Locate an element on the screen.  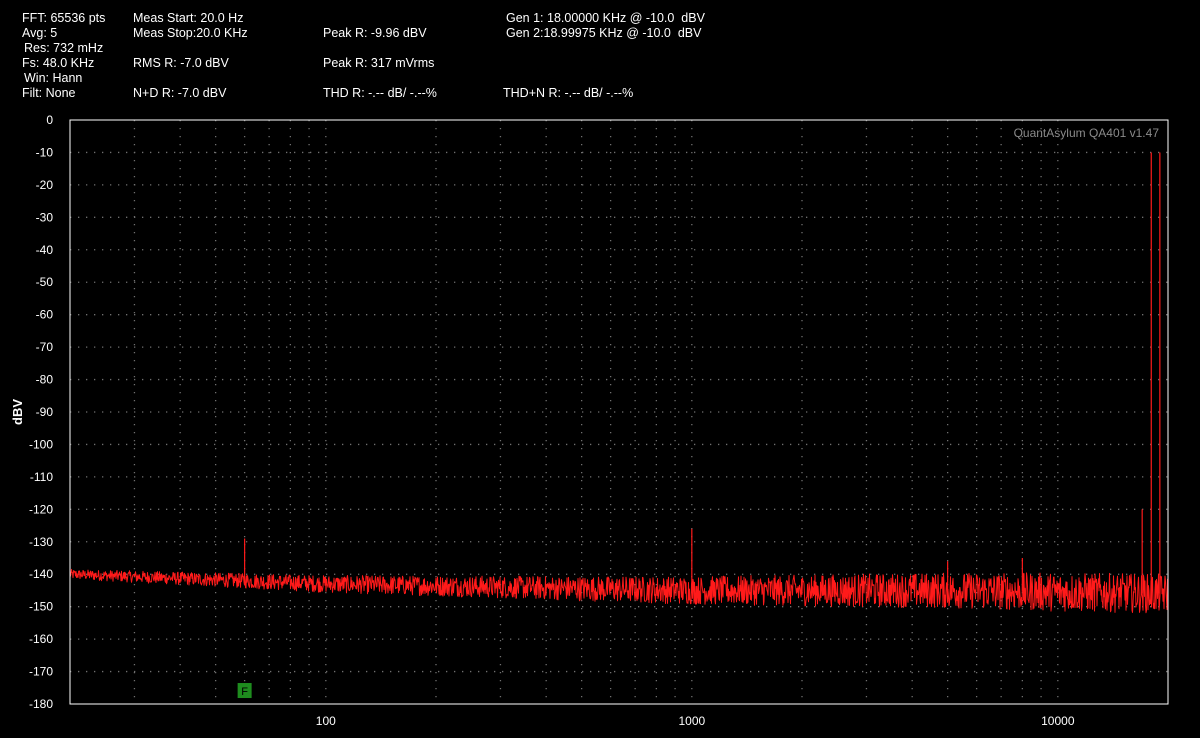
y-tick-label: -150 is located at coordinates (41, 607).